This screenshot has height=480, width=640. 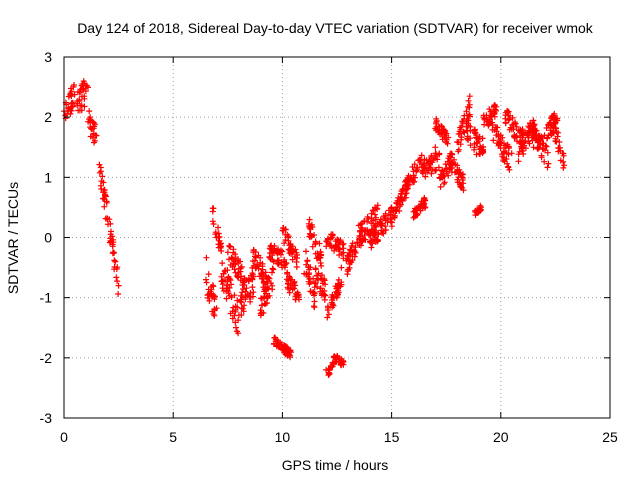 I want to click on y-tick-label: 3, so click(x=48, y=57).